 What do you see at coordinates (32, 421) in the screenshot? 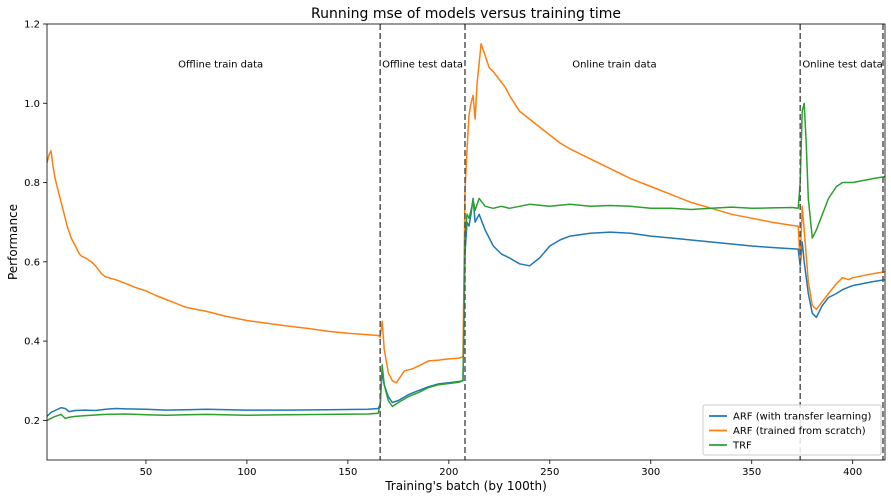
I see `y-tick-label: 0.2` at bounding box center [32, 421].